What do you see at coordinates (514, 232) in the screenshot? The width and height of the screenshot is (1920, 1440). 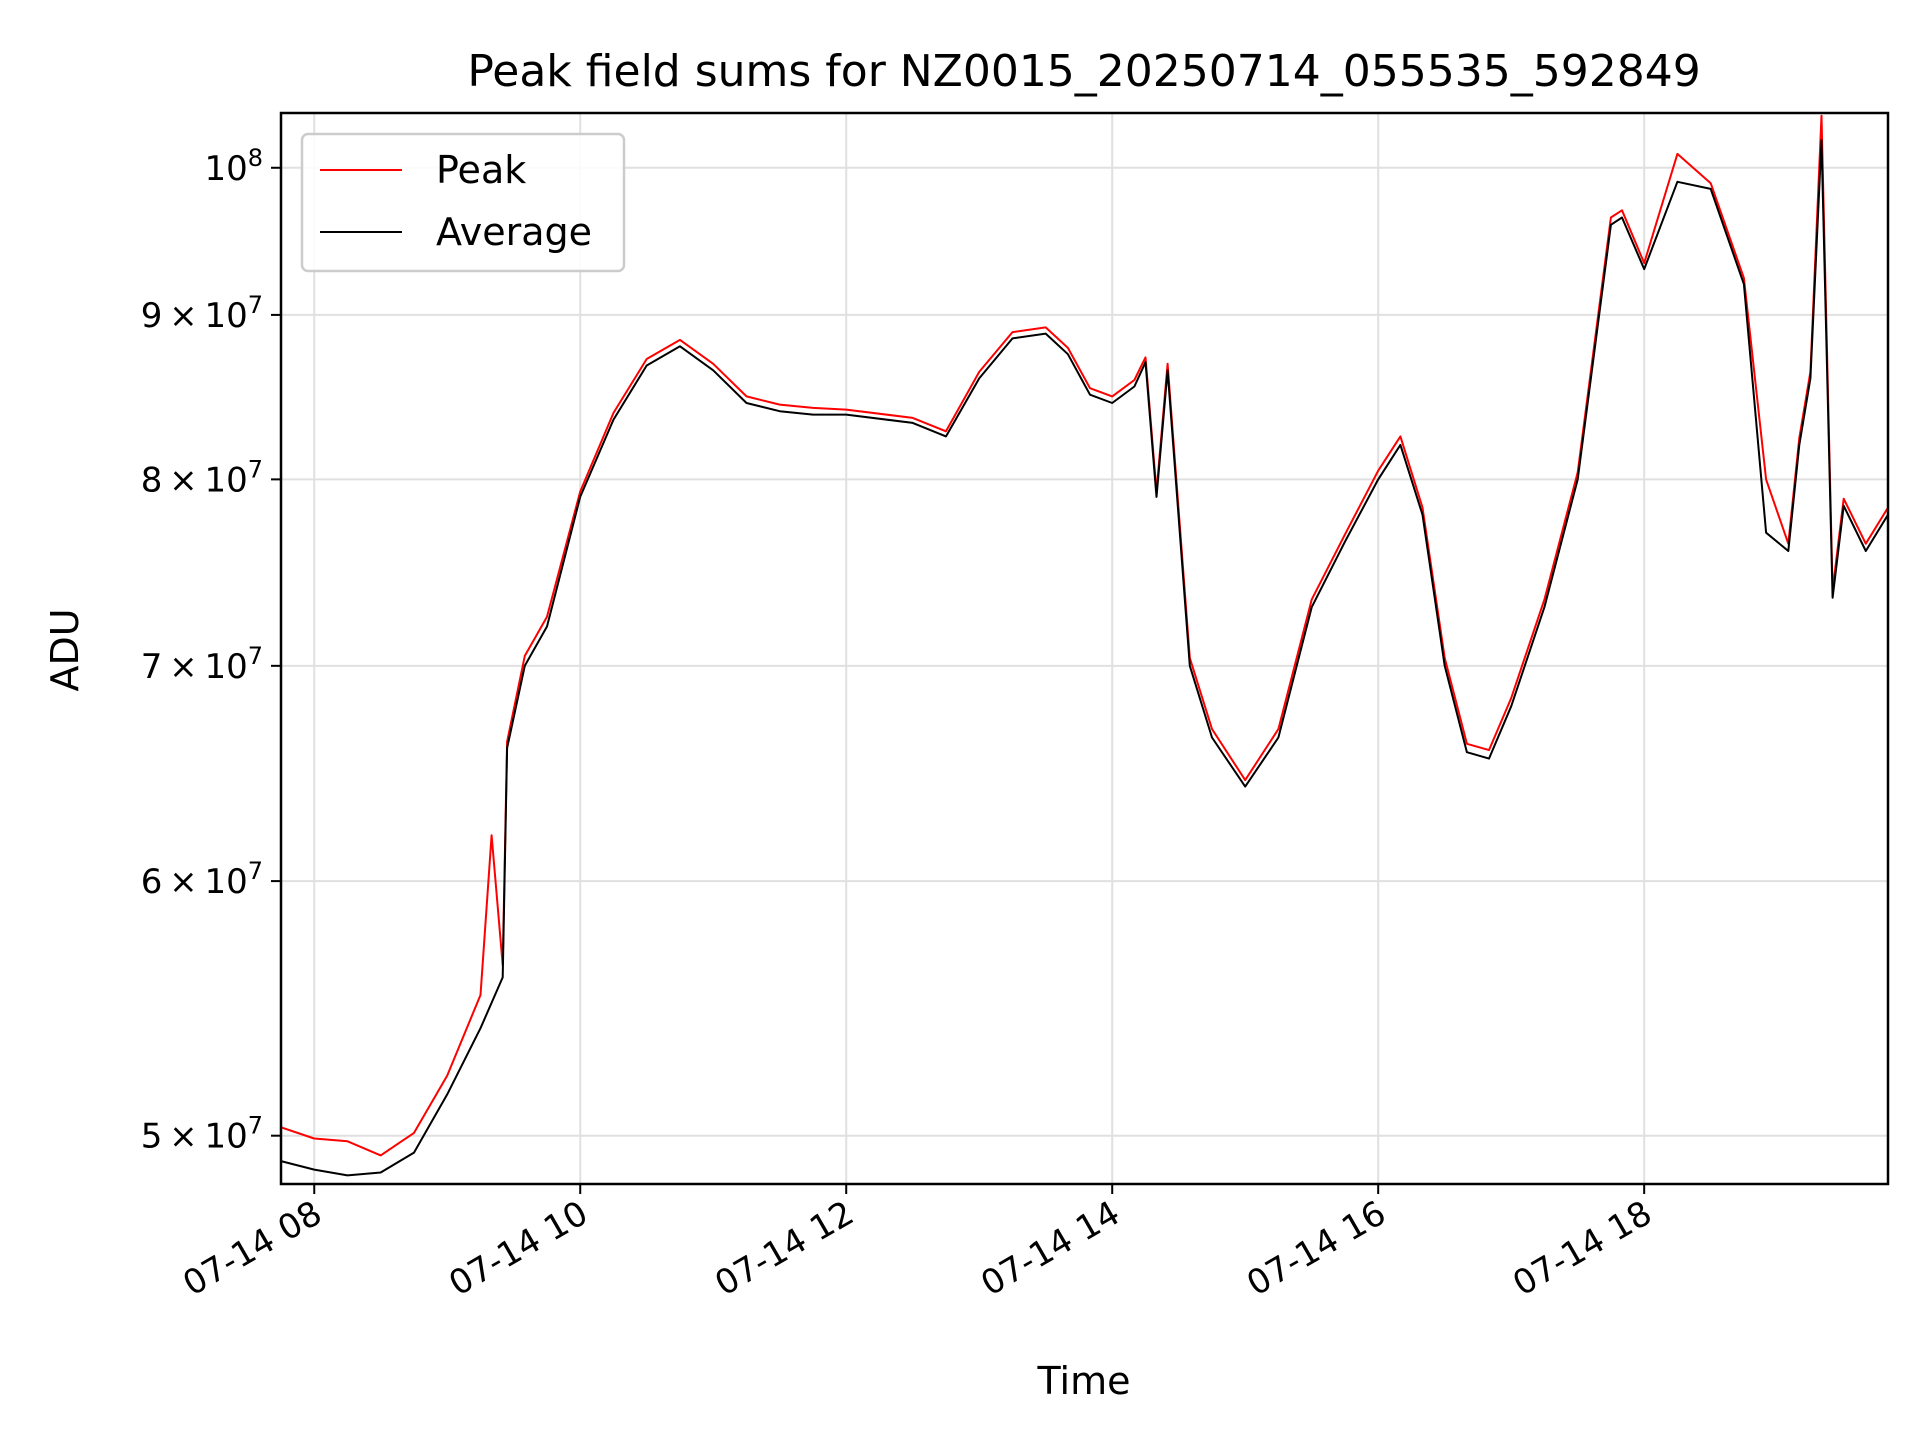 I see `legend-label-average: Average` at bounding box center [514, 232].